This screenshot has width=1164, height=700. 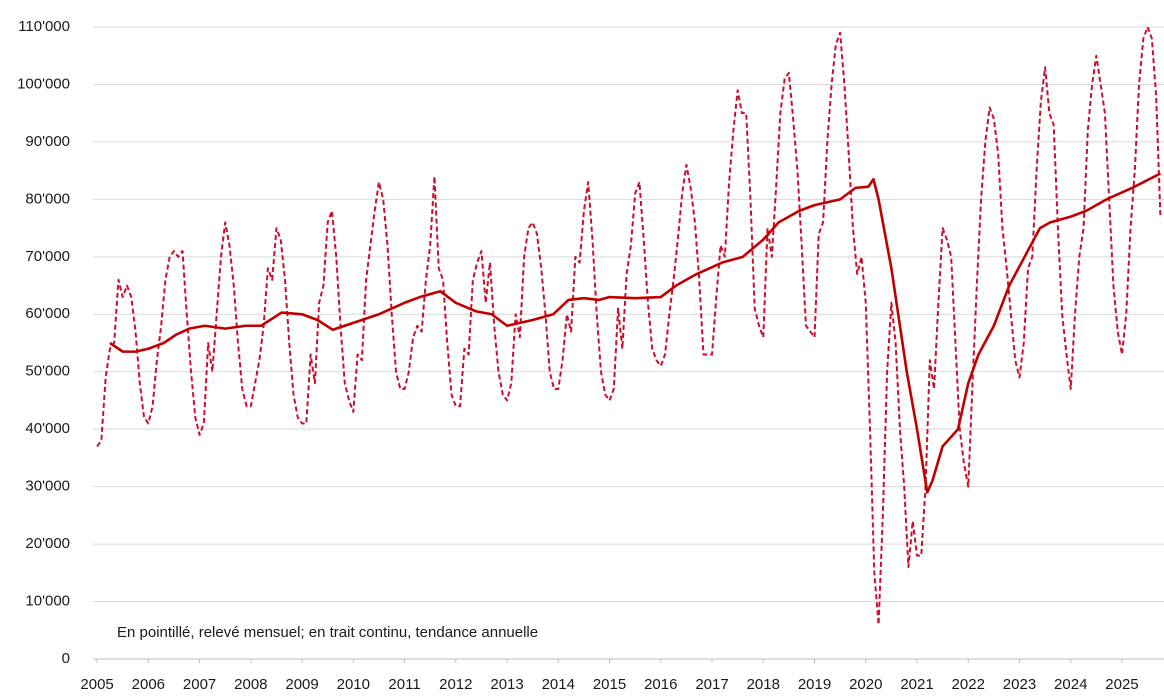 What do you see at coordinates (814, 684) in the screenshot?
I see `x-tick-label: 2019` at bounding box center [814, 684].